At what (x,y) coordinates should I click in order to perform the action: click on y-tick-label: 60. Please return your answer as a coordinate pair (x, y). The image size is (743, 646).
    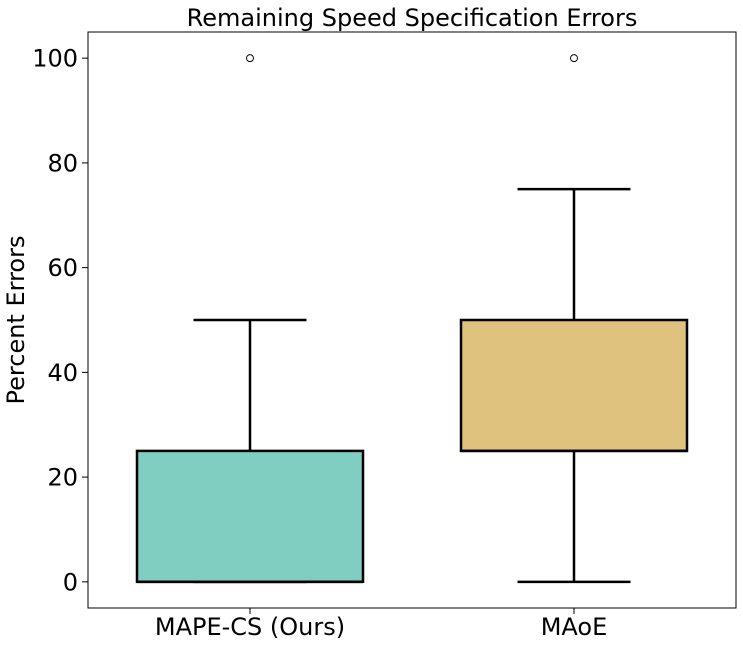
    Looking at the image, I should click on (62, 268).